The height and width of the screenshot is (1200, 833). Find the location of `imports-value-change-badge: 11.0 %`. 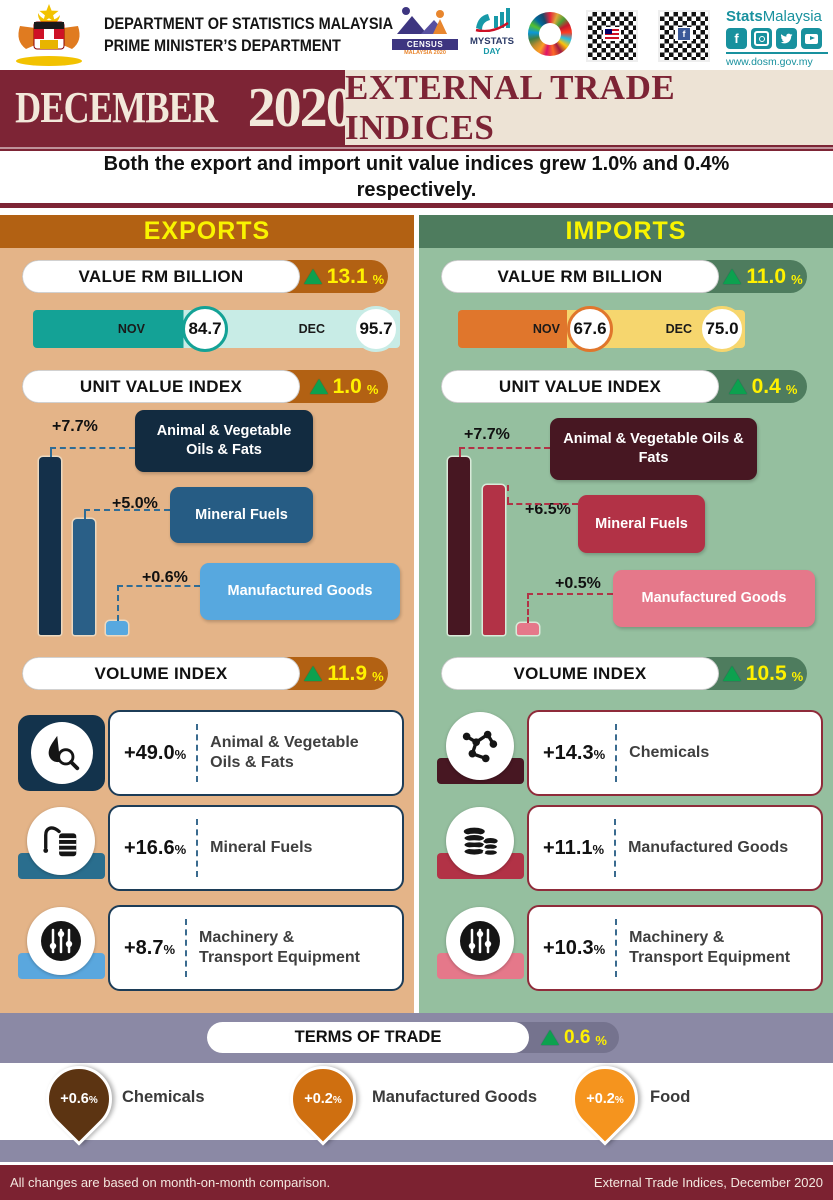

imports-value-change-badge: 11.0 % is located at coordinates (763, 276).